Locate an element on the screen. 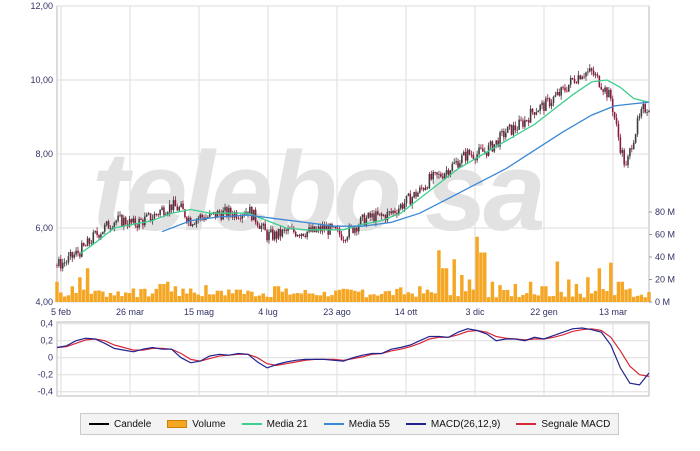 The height and width of the screenshot is (451, 700). legend-label: Segnale MACD is located at coordinates (576, 424).